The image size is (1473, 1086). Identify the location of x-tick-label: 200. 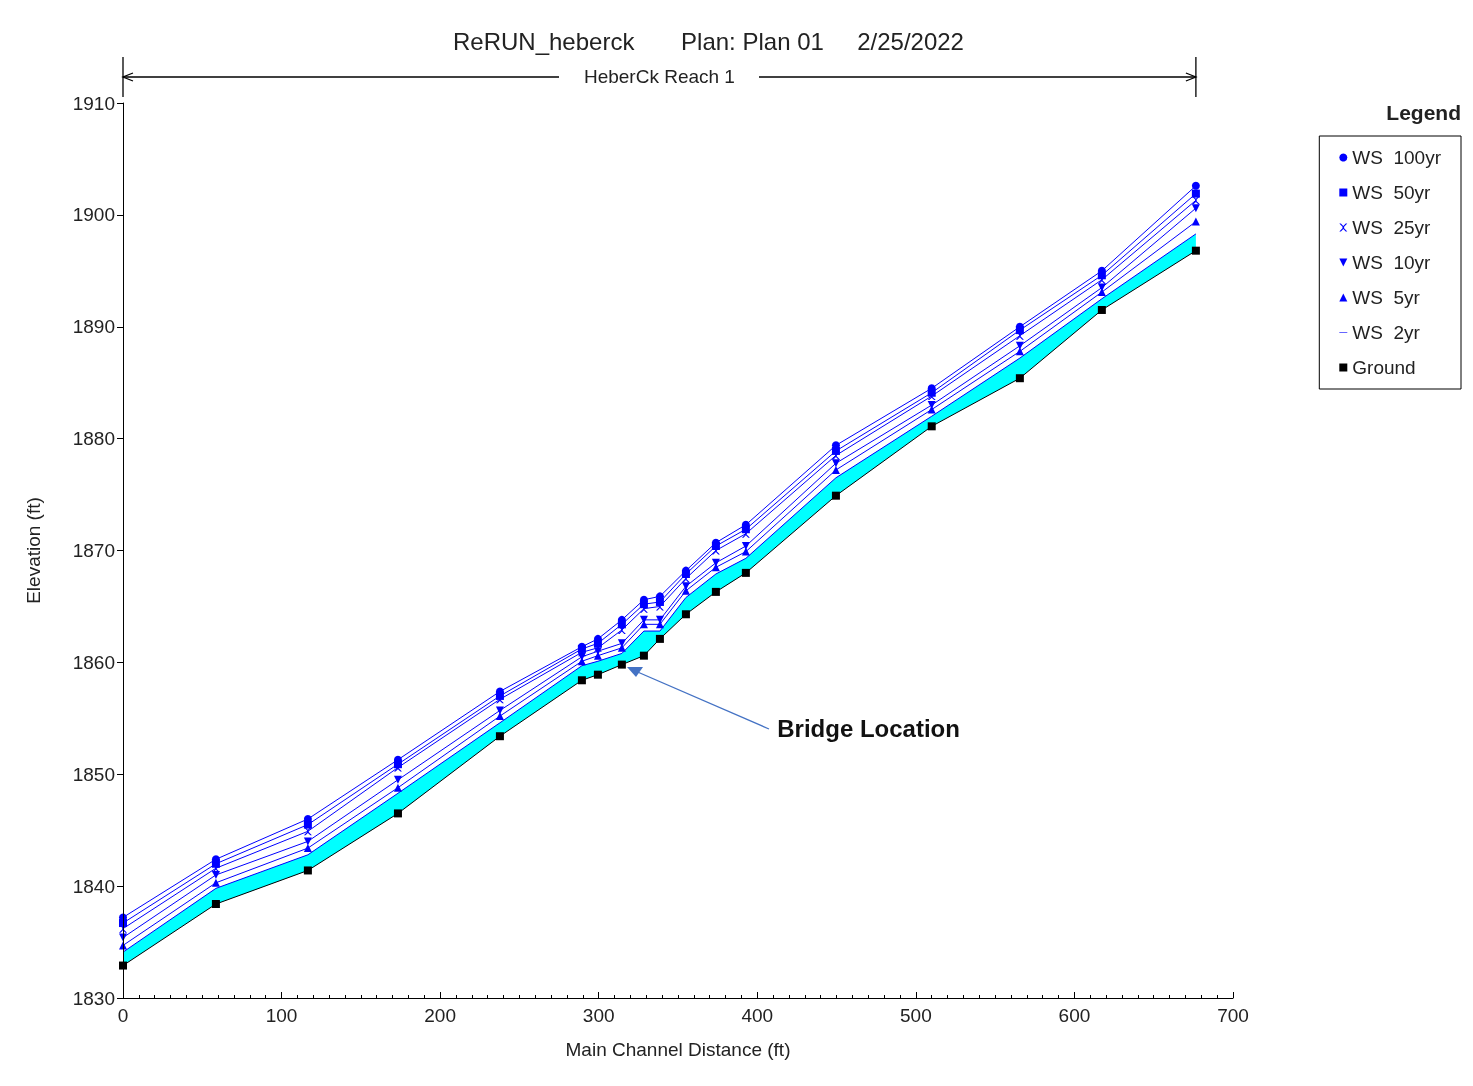
(440, 1015).